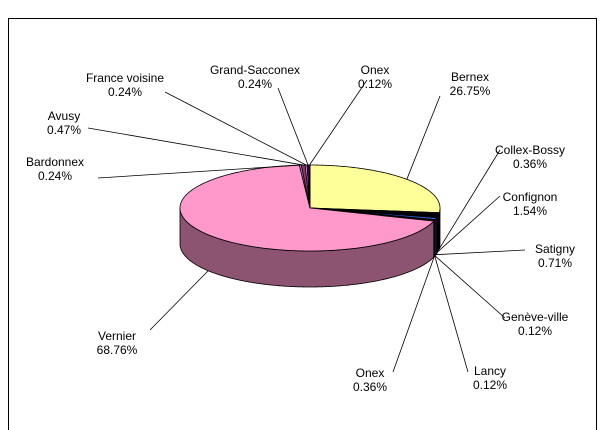 This screenshot has height=430, width=605. I want to click on slice-value-label: 0.47%, so click(64, 130).